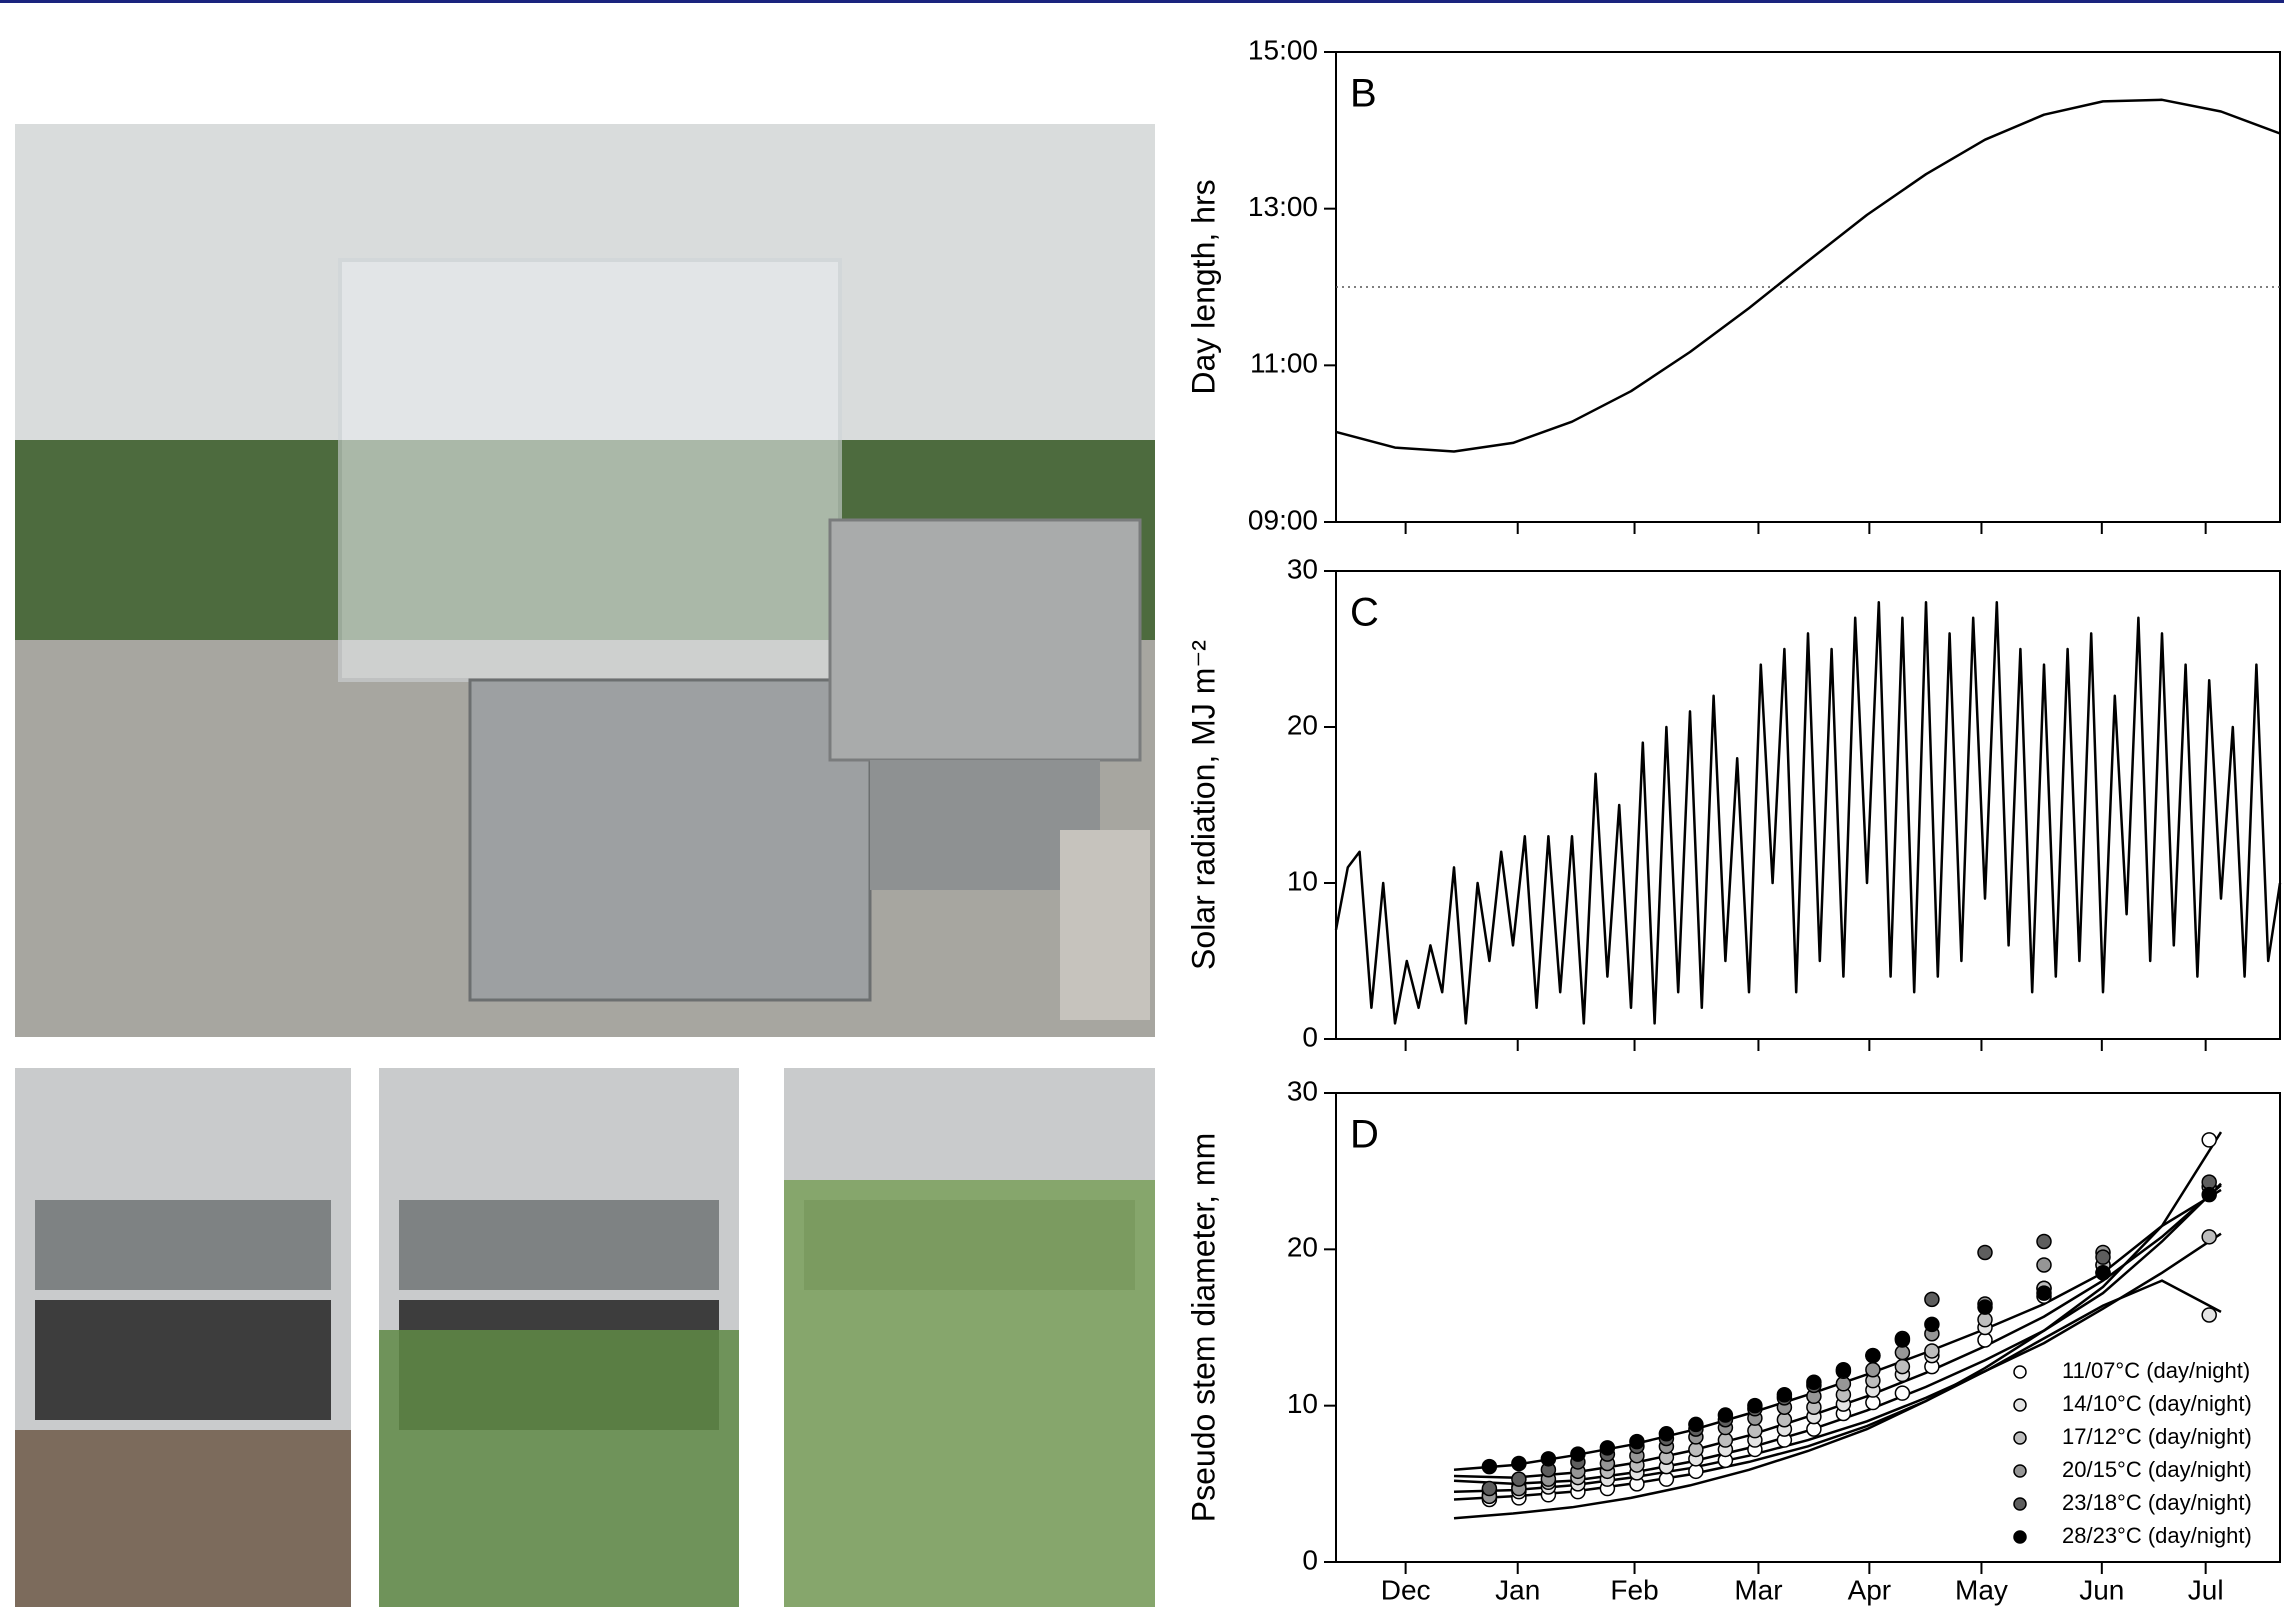 The image size is (2284, 1607). What do you see at coordinates (1517, 1589) in the screenshot?
I see `x-tick-label: Jan` at bounding box center [1517, 1589].